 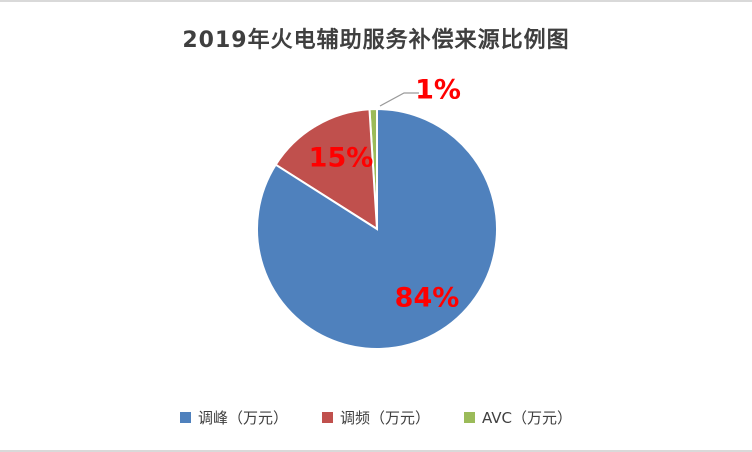 I want to click on legend-item-tiaofeng: 调峰（万元）, so click(x=233, y=417).